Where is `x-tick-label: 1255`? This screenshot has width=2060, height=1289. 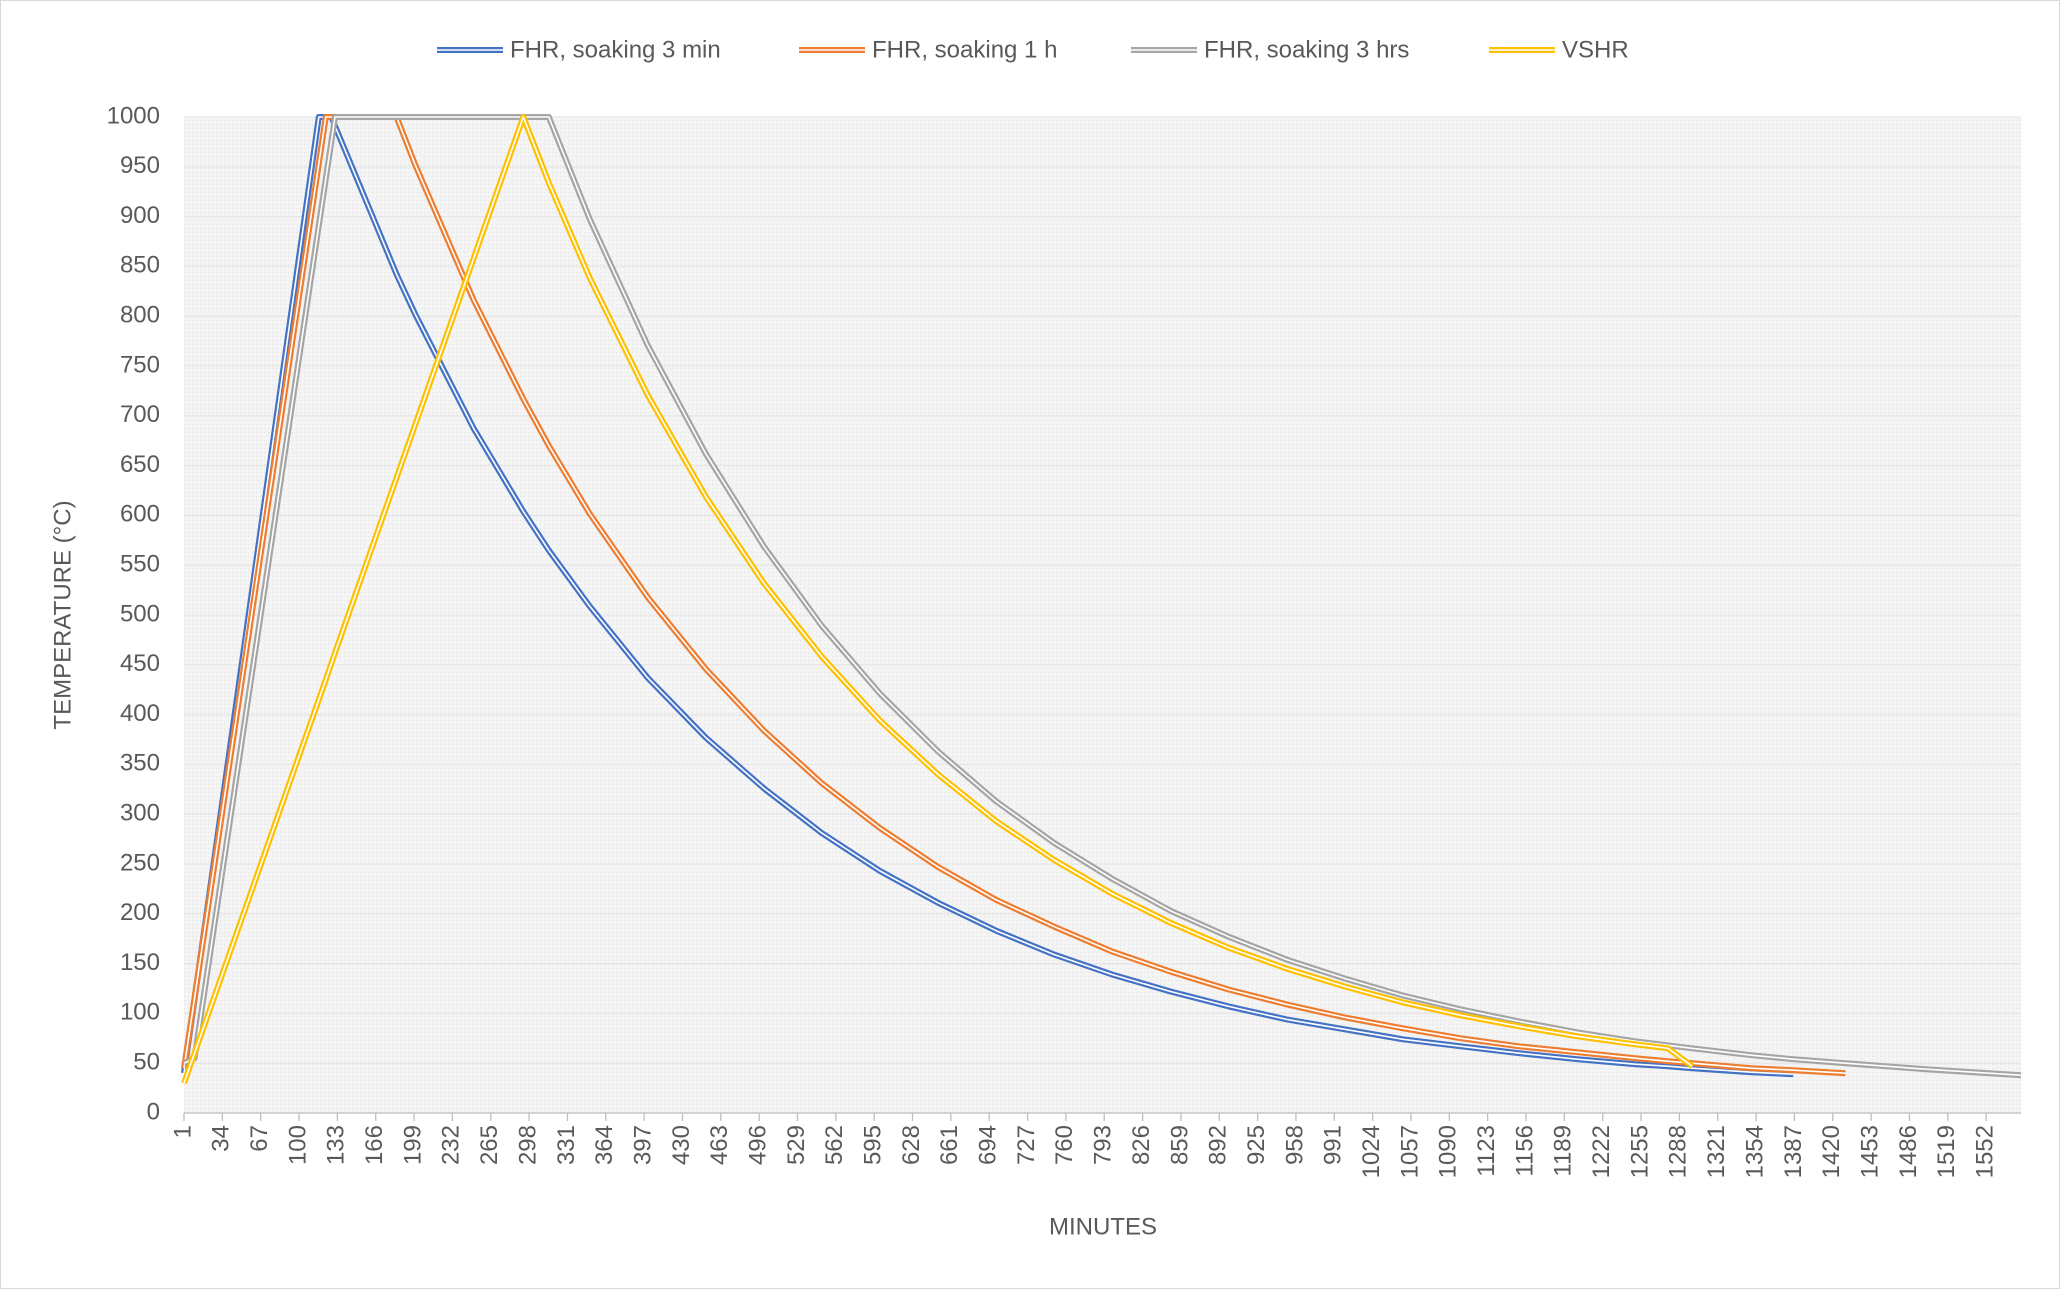
x-tick-label: 1255 is located at coordinates (1639, 1151).